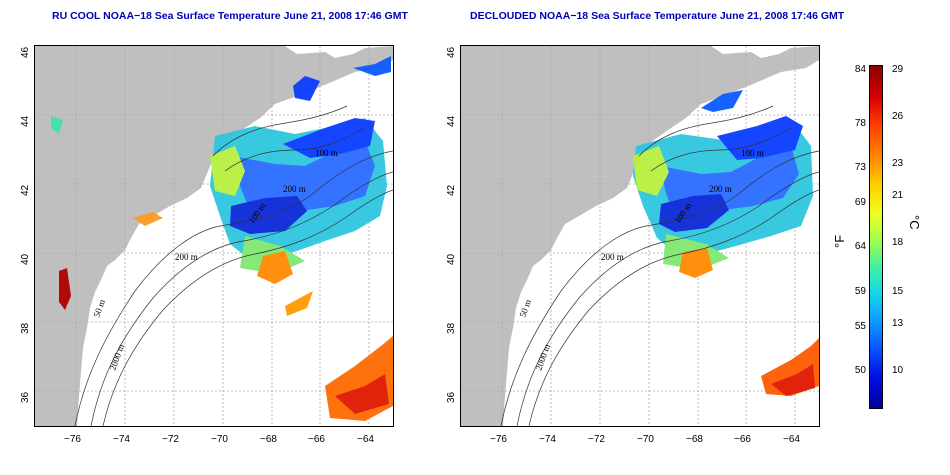  Describe the element at coordinates (365, 439) in the screenshot. I see `left-xtick--64: −64` at that location.